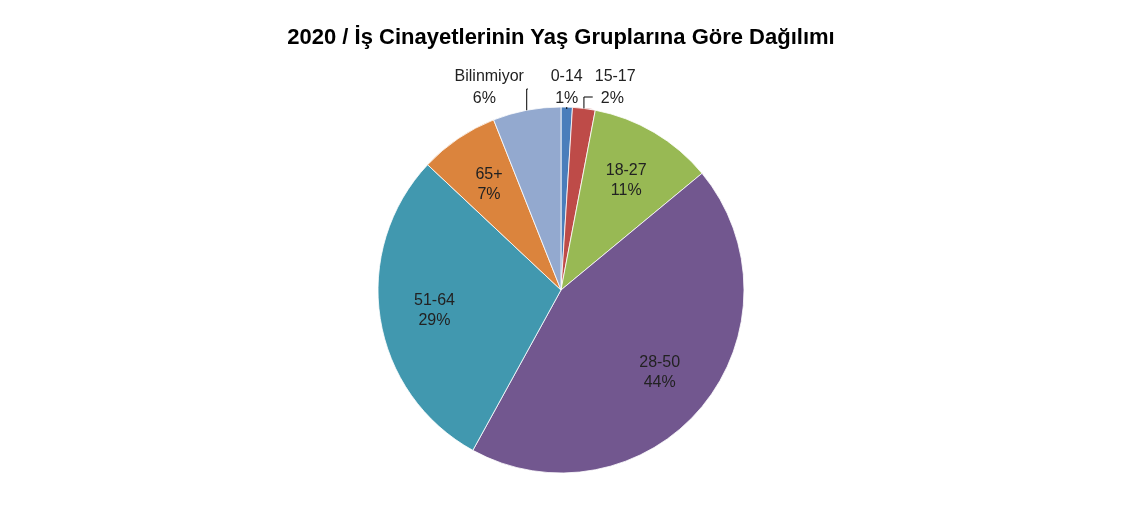 This screenshot has width=1122, height=527. Describe the element at coordinates (489, 174) in the screenshot. I see `slice-label: 65+` at that location.